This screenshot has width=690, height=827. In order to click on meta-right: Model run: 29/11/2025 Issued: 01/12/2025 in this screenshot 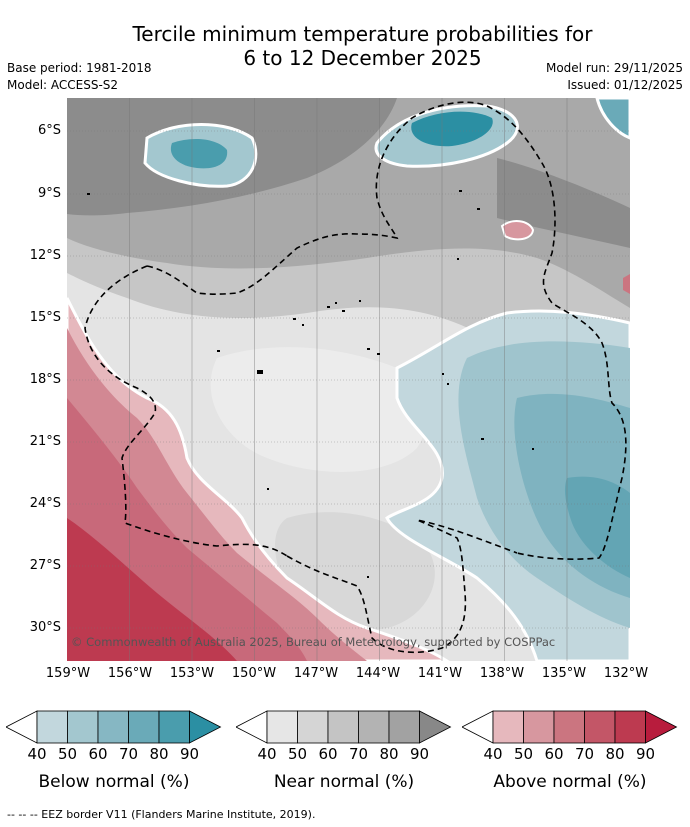, I will do `click(614, 77)`.